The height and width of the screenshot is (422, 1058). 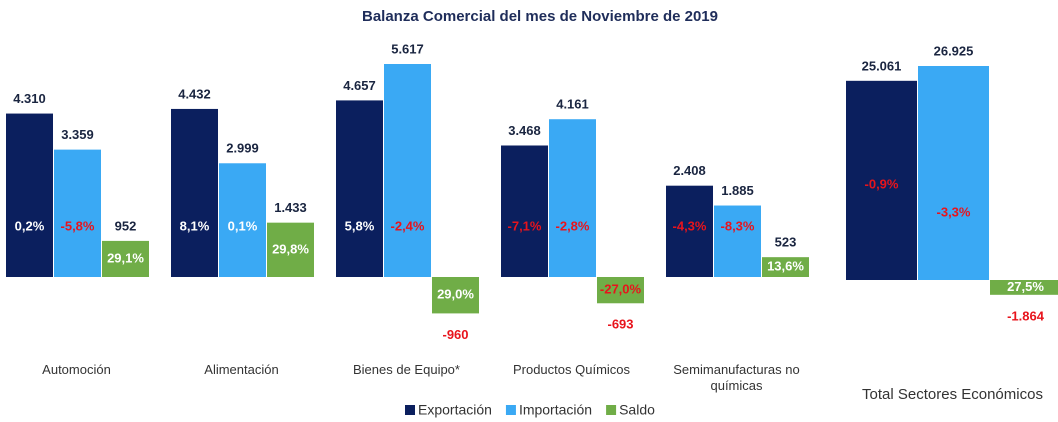 I want to click on value-label: 523, so click(x=786, y=242).